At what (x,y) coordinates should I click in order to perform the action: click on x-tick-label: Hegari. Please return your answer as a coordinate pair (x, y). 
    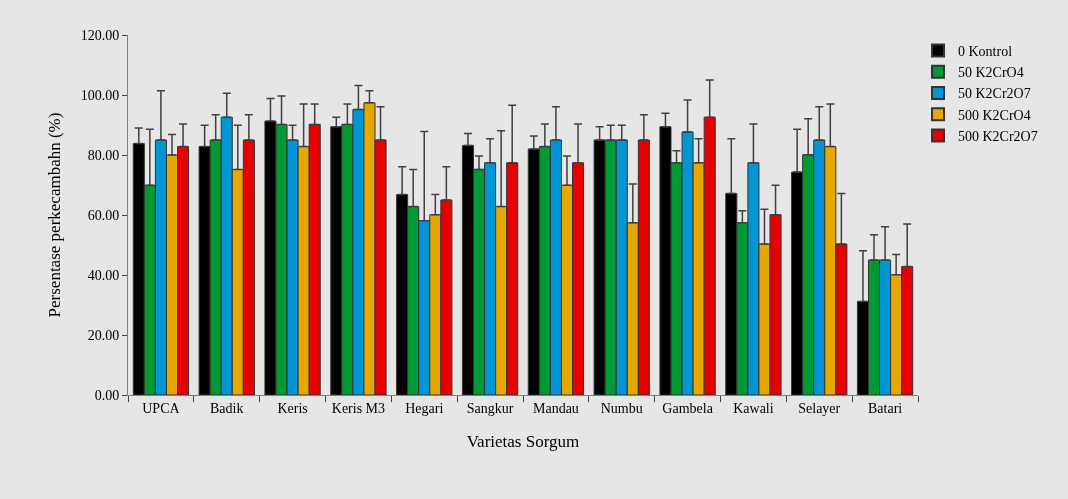
    Looking at the image, I should click on (424, 408).